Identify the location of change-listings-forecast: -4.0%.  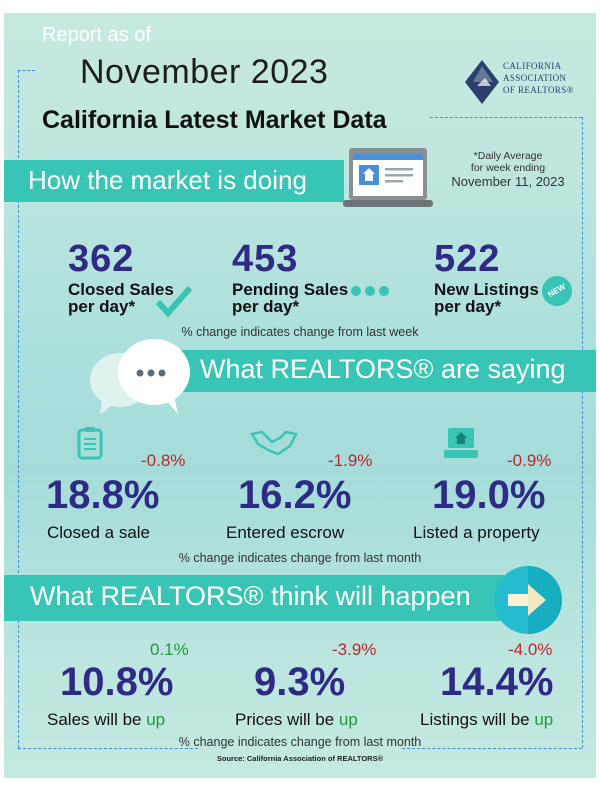
(530, 649).